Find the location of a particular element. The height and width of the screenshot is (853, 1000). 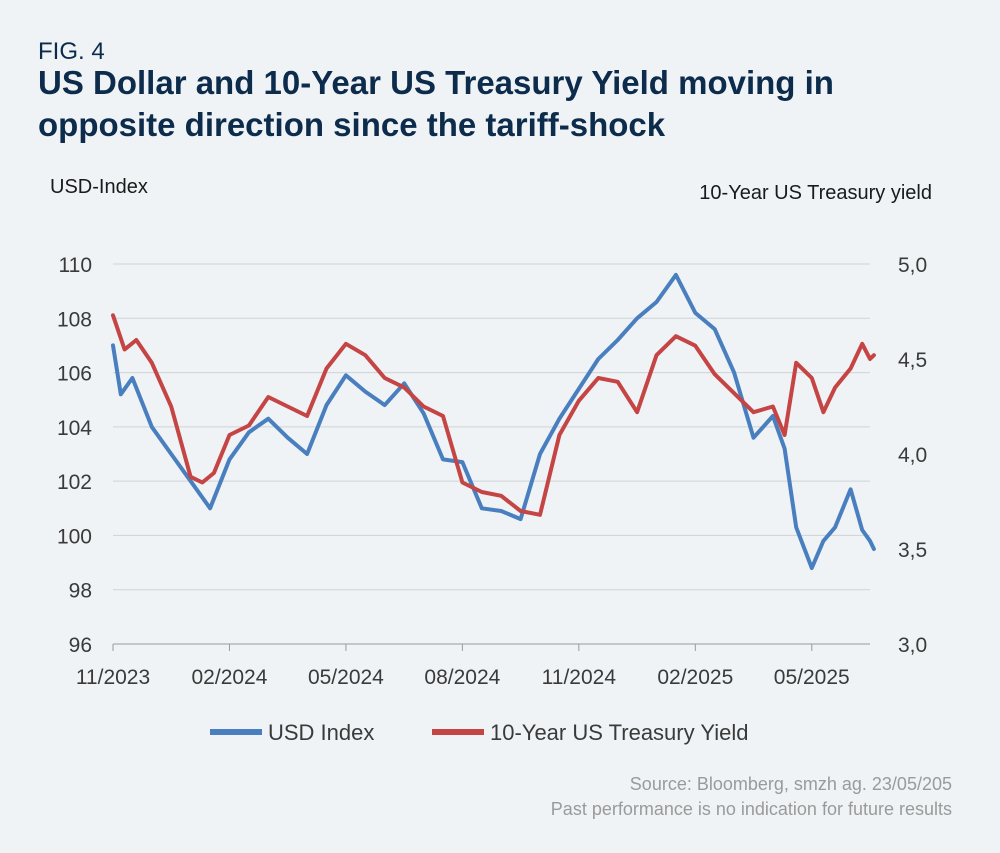

x-tick-label: 08/2024 is located at coordinates (462, 677).